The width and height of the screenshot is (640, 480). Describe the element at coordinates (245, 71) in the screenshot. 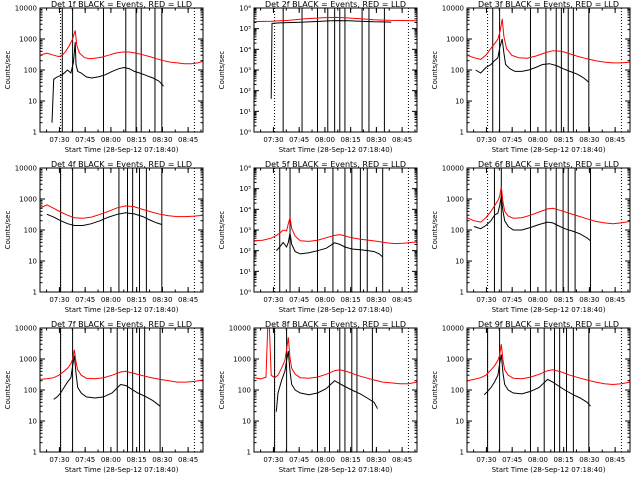

I see `y-tick-label: 10³` at that location.